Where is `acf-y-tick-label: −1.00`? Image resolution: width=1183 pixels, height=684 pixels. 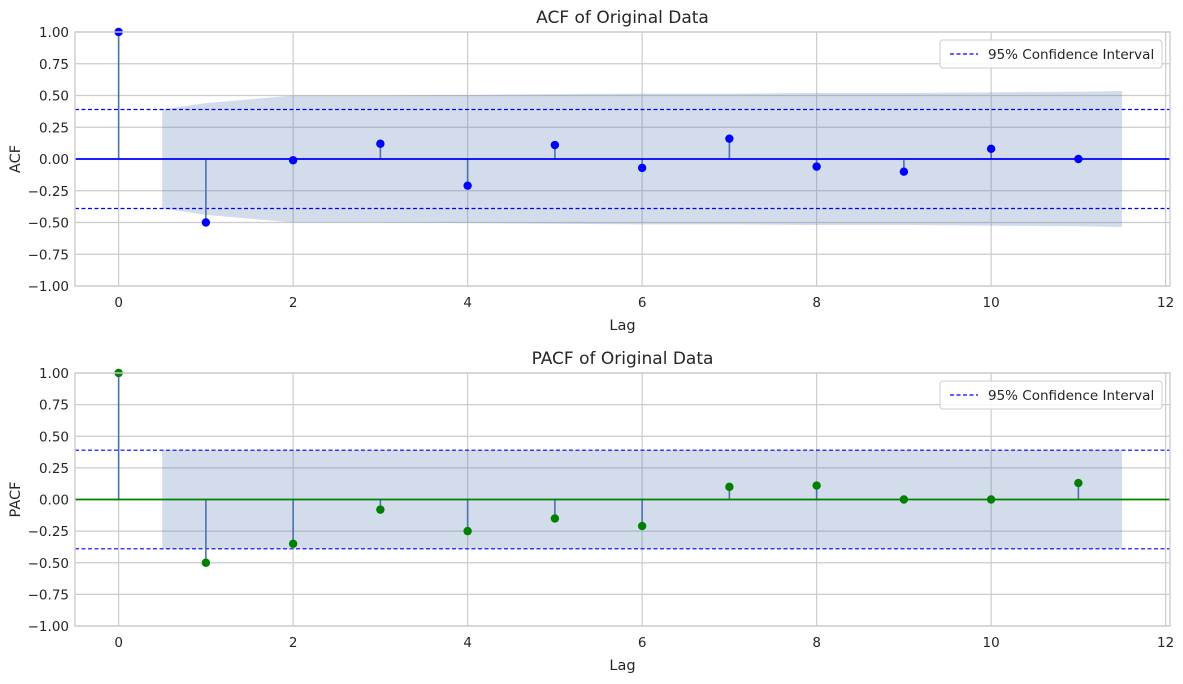
acf-y-tick-label: −1.00 is located at coordinates (48, 287).